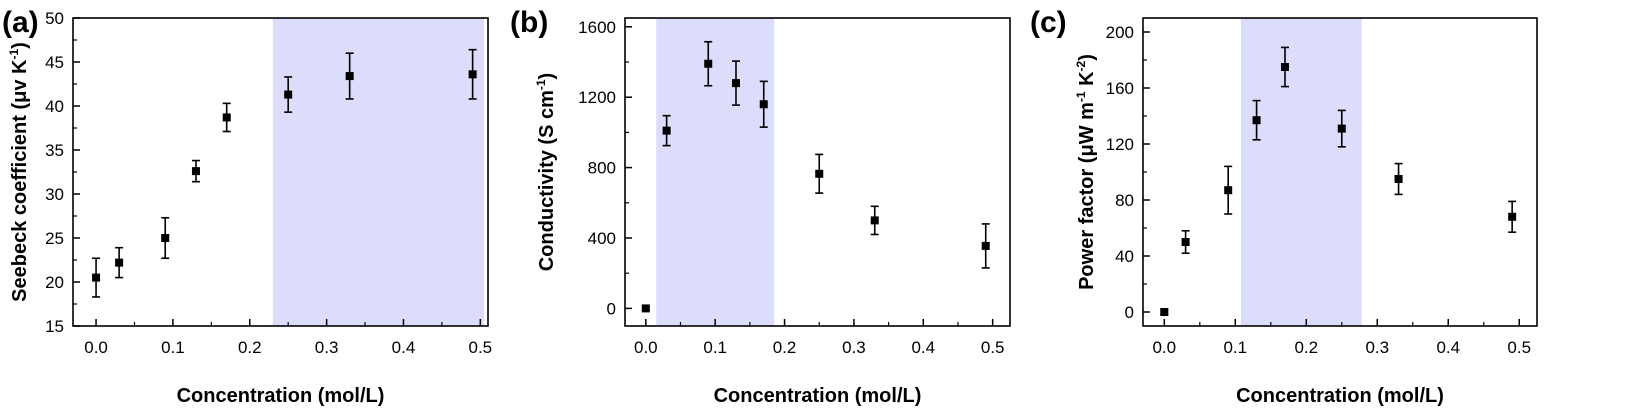  What do you see at coordinates (20, 22) in the screenshot?
I see `panel-label: (a)` at bounding box center [20, 22].